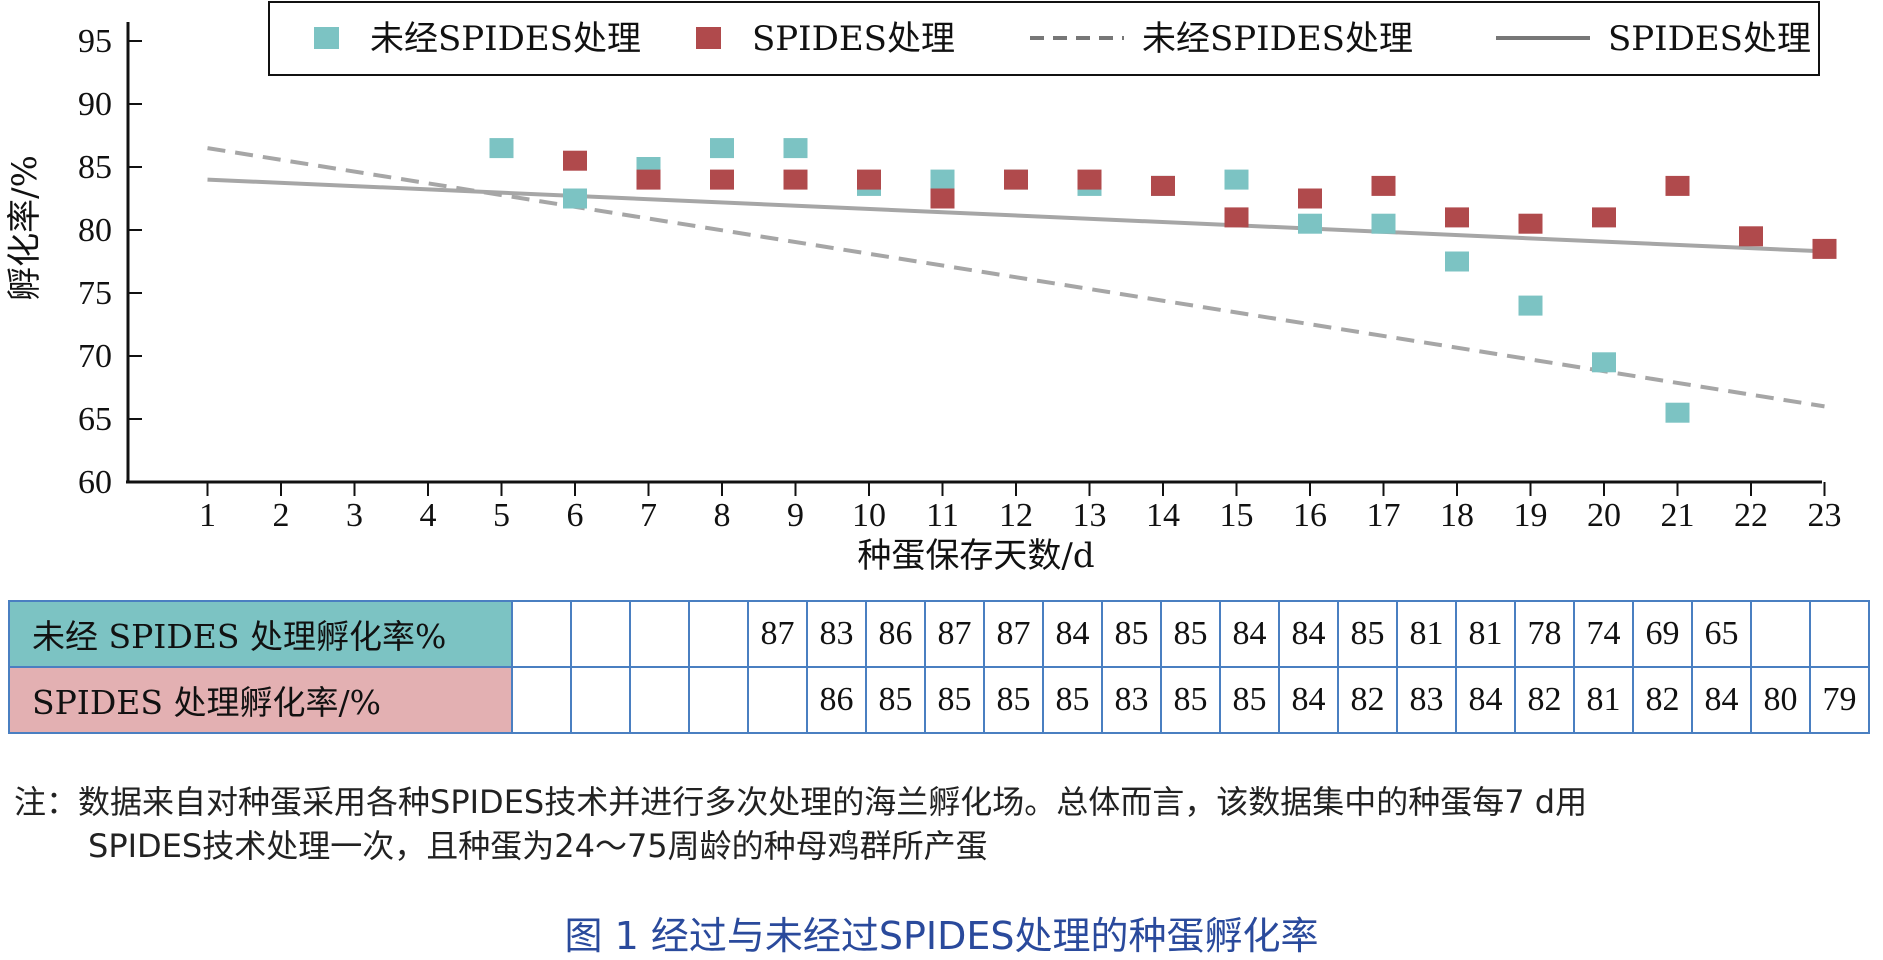 The width and height of the screenshot is (1883, 960). What do you see at coordinates (1678, 515) in the screenshot?
I see `x-tick-label: 21` at bounding box center [1678, 515].